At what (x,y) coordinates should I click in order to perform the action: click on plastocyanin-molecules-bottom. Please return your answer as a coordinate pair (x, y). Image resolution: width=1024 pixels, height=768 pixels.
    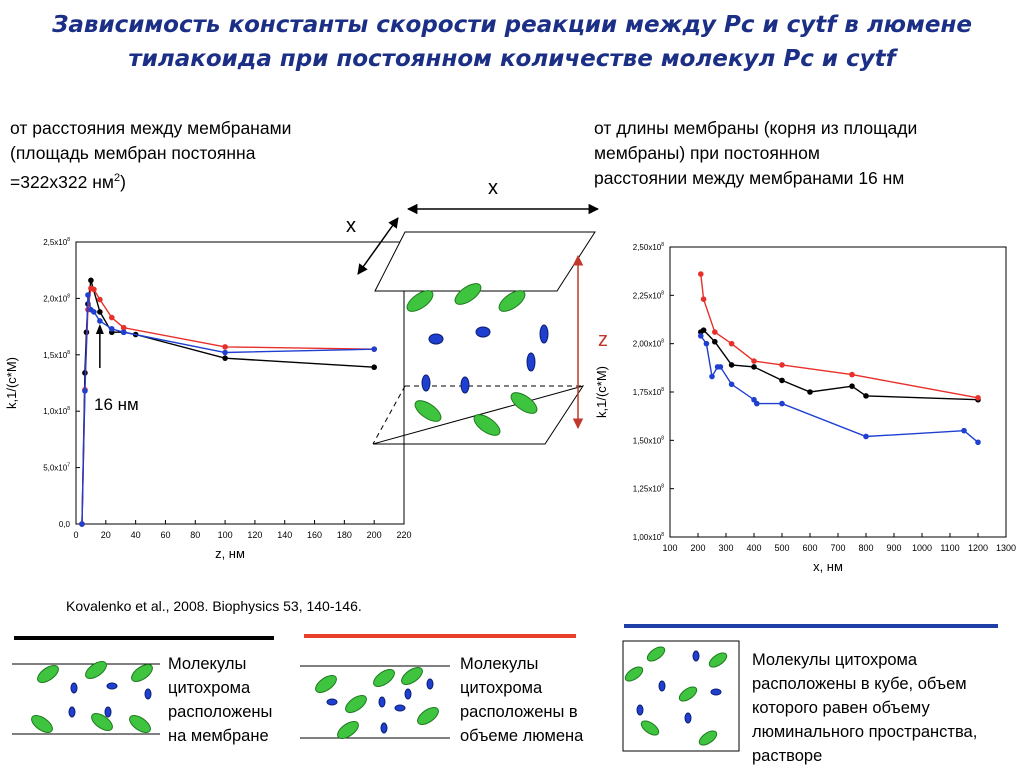
    Looking at the image, I should click on (476, 414).